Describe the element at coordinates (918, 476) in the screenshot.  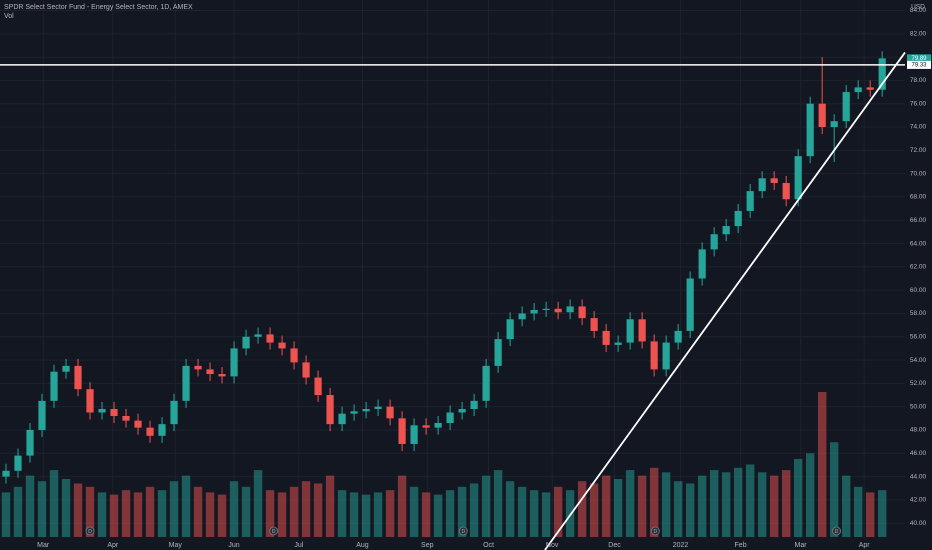
I see `y-tick-label: 44.00` at that location.